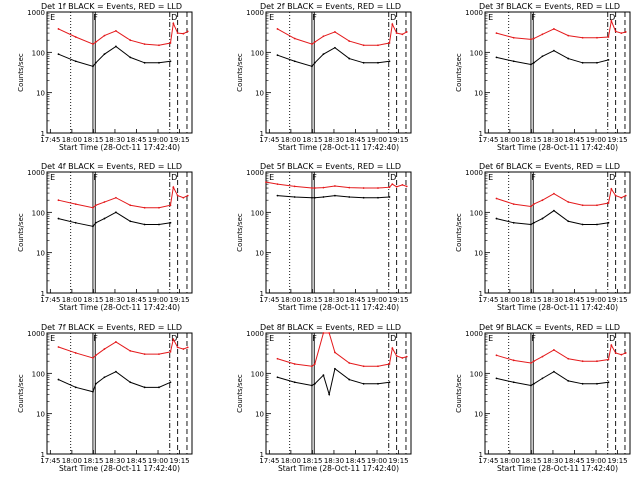 Image resolution: width=640 pixels, height=480 pixels. Describe the element at coordinates (338, 147) in the screenshot. I see `x-axis-label: Start Time (28-Oct-11 17:42:40)` at that location.